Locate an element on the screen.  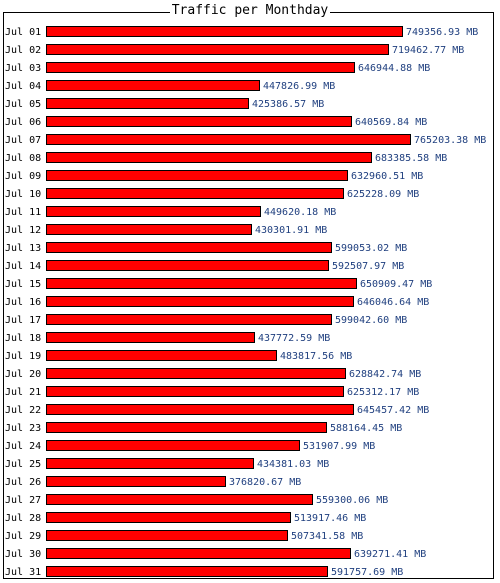
day-label: Jul 18 is located at coordinates (23, 338).